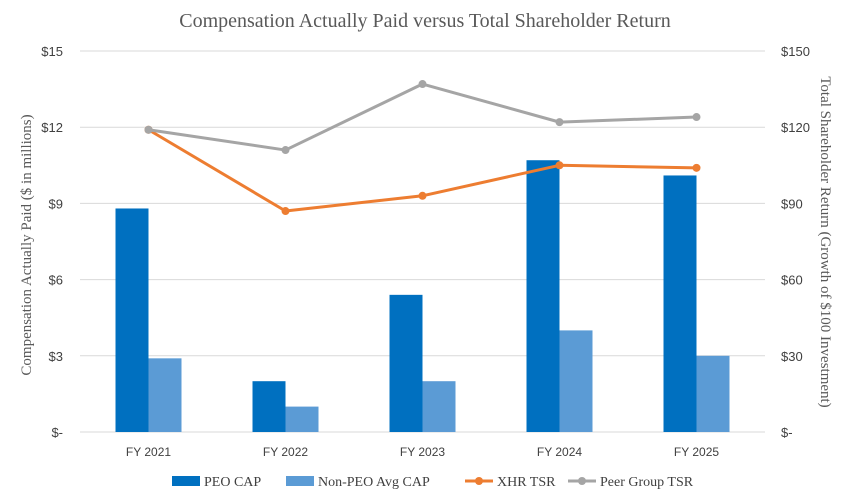 The width and height of the screenshot is (851, 499). I want to click on y-tick-label: $9, so click(56, 203).